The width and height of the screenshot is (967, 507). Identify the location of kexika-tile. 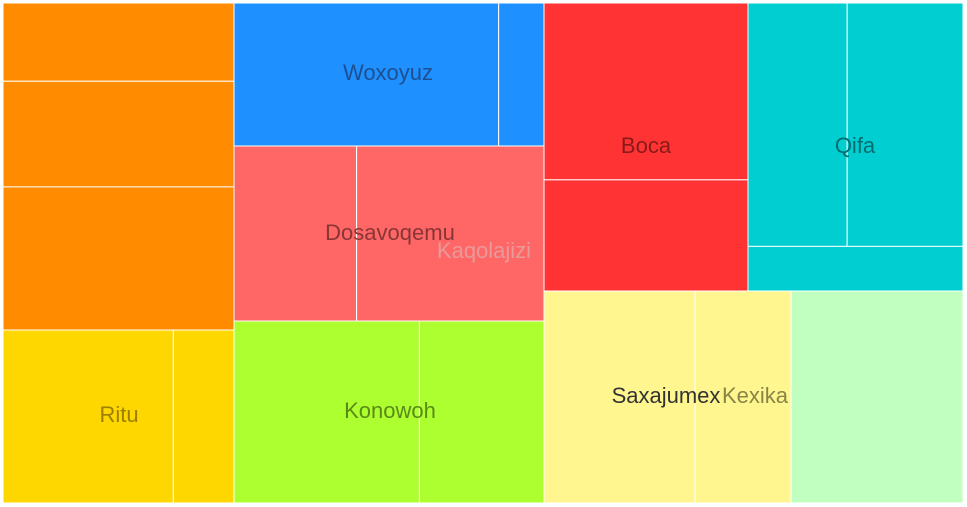
(743, 397).